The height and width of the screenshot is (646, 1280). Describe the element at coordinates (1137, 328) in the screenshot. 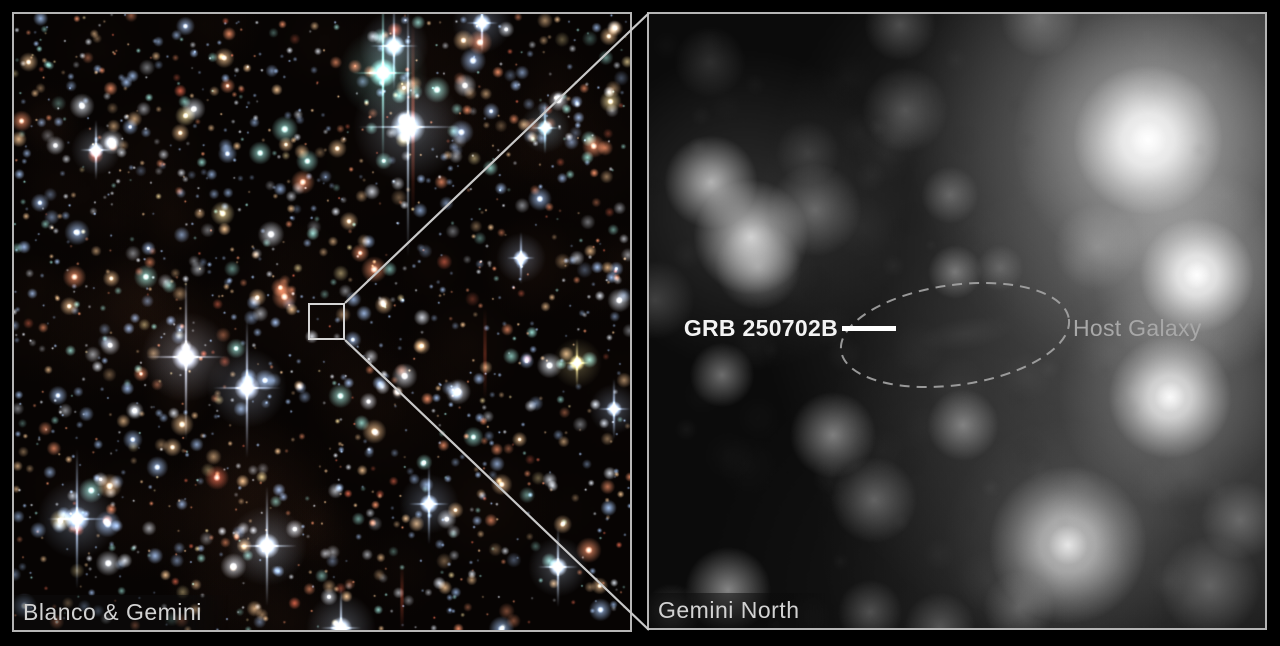

I see `host-galaxy-label: Host Galaxy` at that location.